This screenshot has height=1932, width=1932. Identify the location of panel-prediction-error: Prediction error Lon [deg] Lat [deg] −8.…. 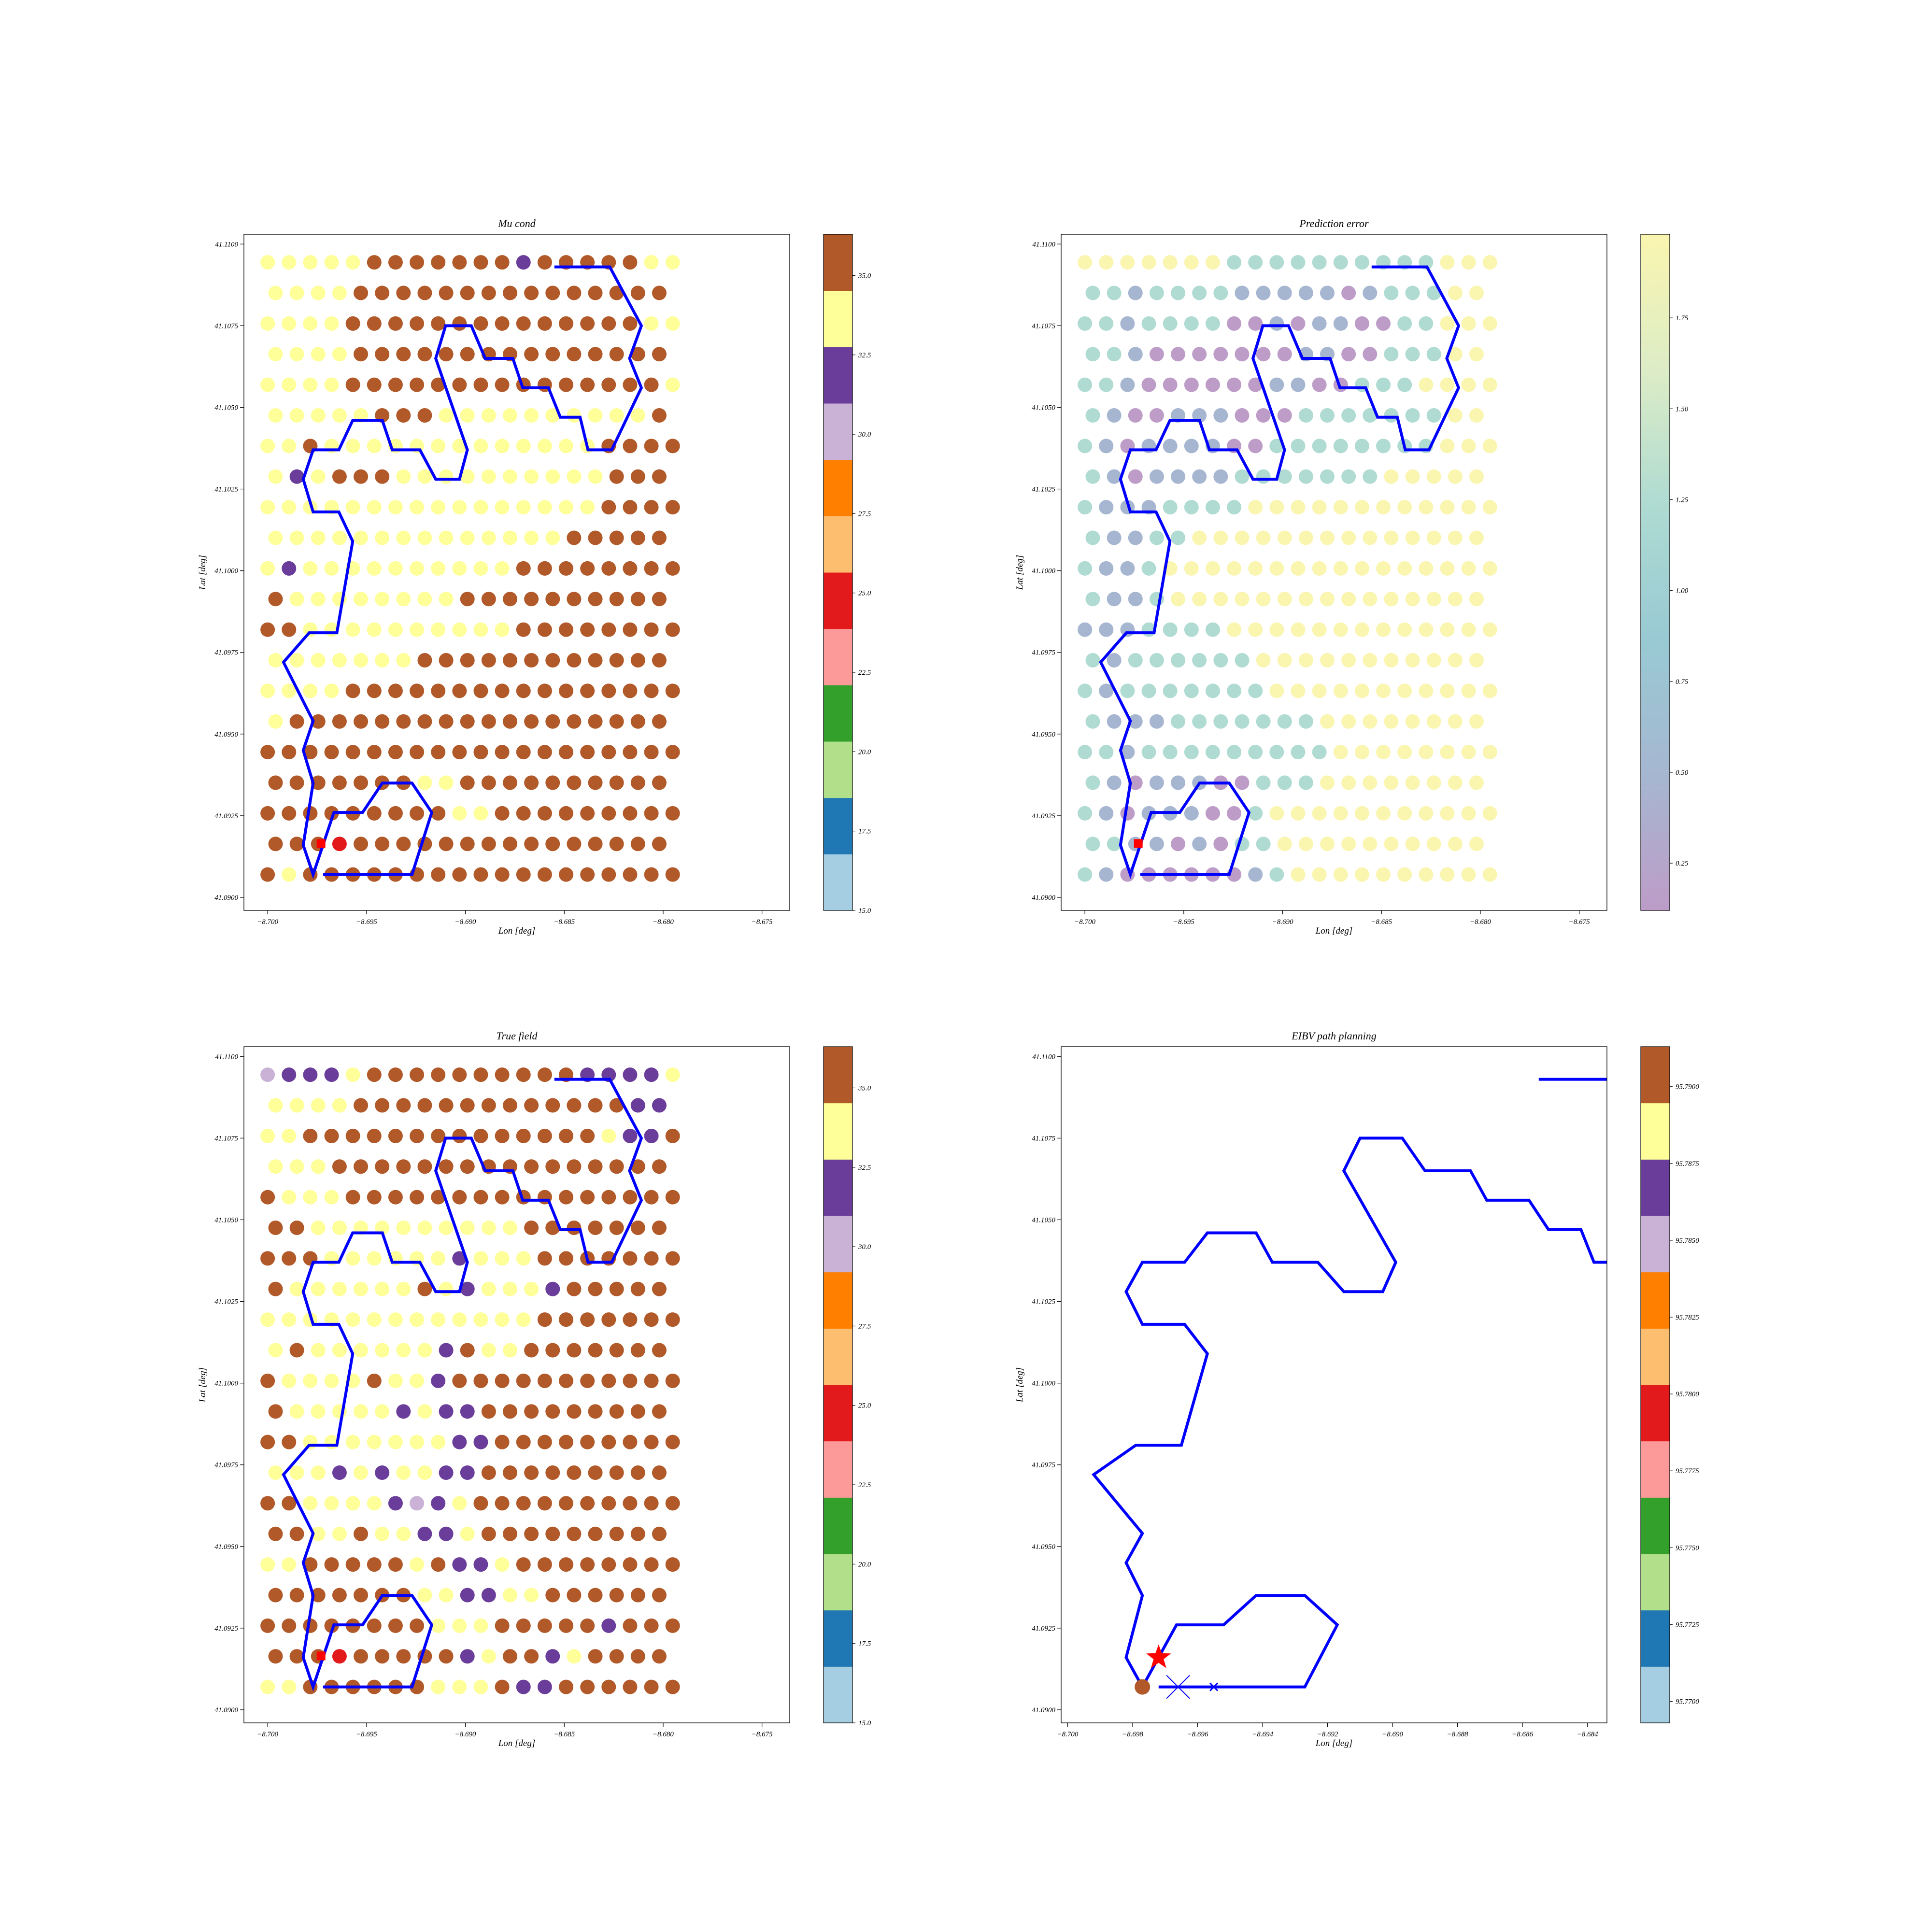
(1352, 576).